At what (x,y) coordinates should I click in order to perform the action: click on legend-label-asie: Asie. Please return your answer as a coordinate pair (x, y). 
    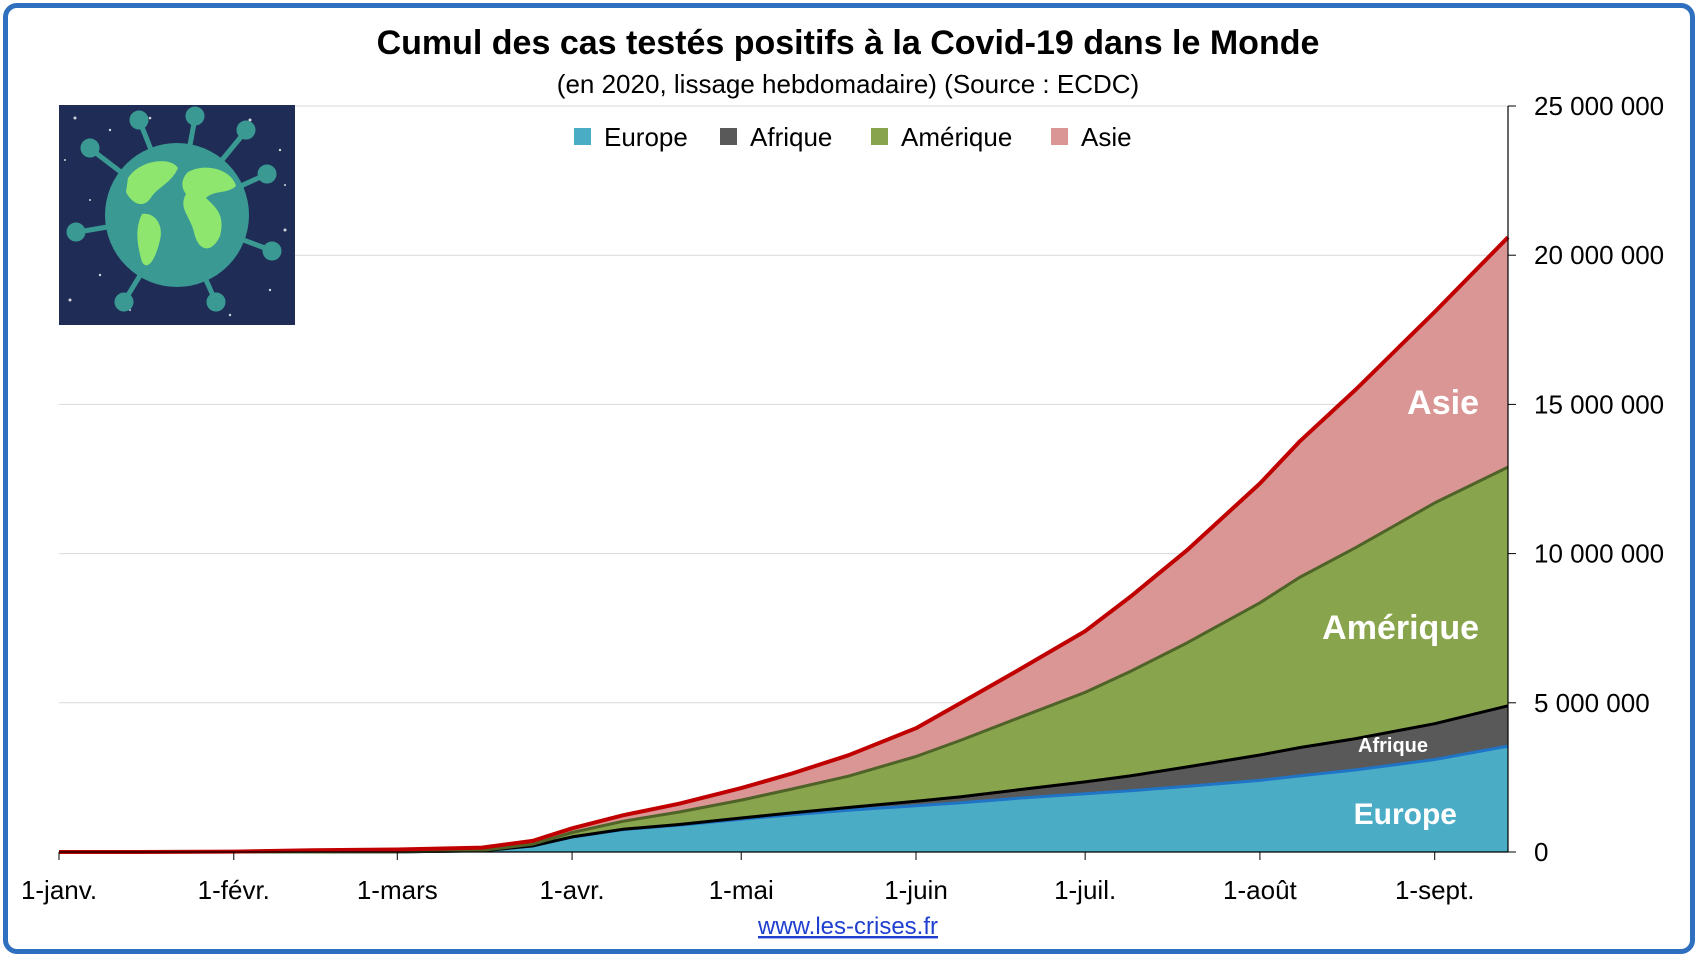
    Looking at the image, I should click on (1106, 137).